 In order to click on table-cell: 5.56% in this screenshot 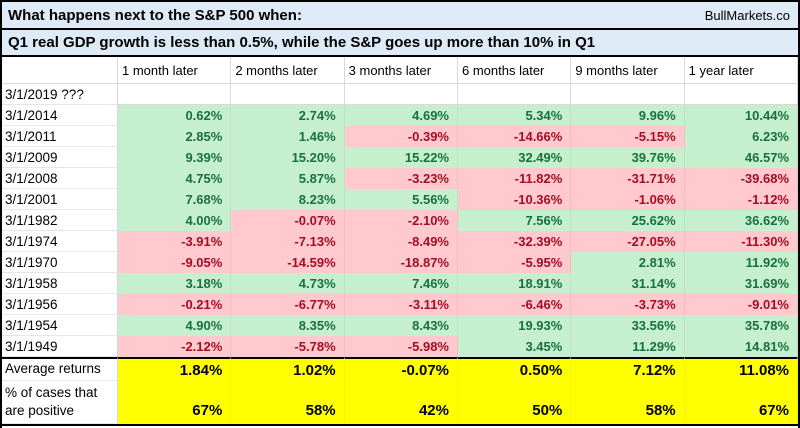, I will do `click(401, 199)`.